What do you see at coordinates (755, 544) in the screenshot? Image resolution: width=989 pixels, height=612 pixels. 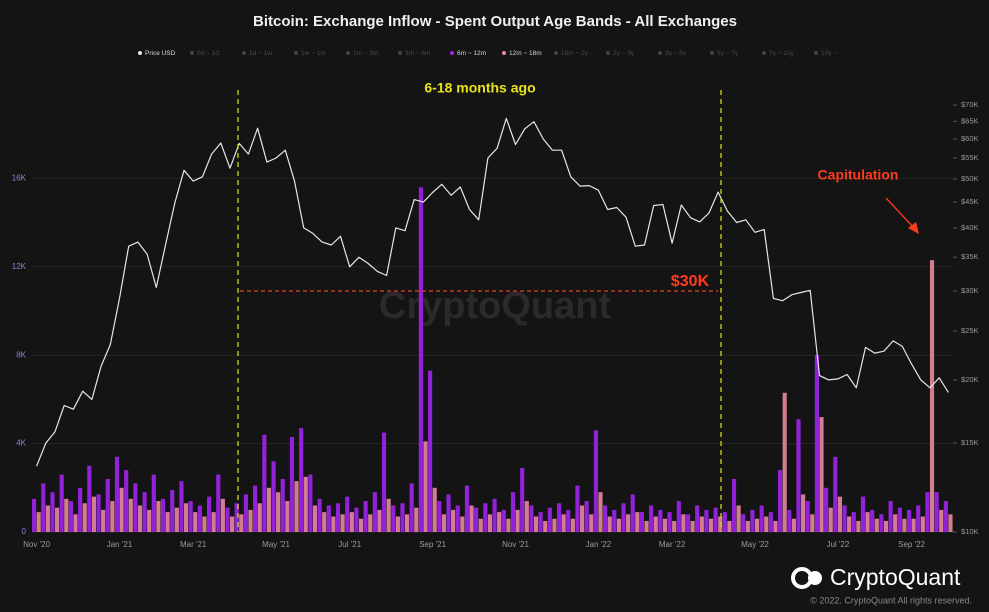 I see `x-tick-label: May '22` at bounding box center [755, 544].